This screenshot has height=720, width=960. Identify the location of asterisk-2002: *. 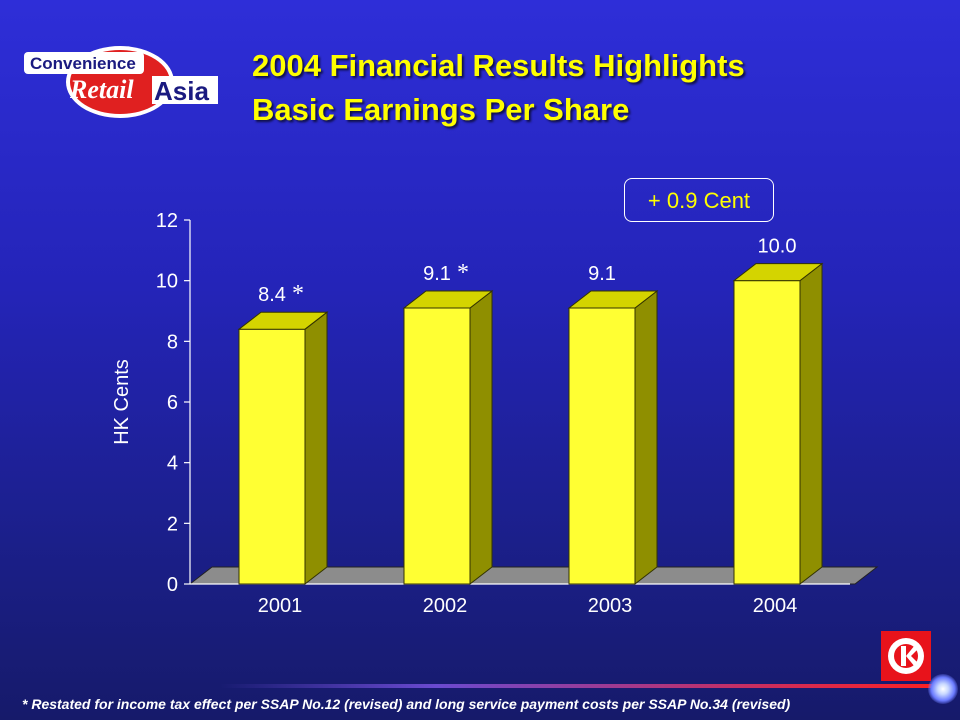
(463, 273).